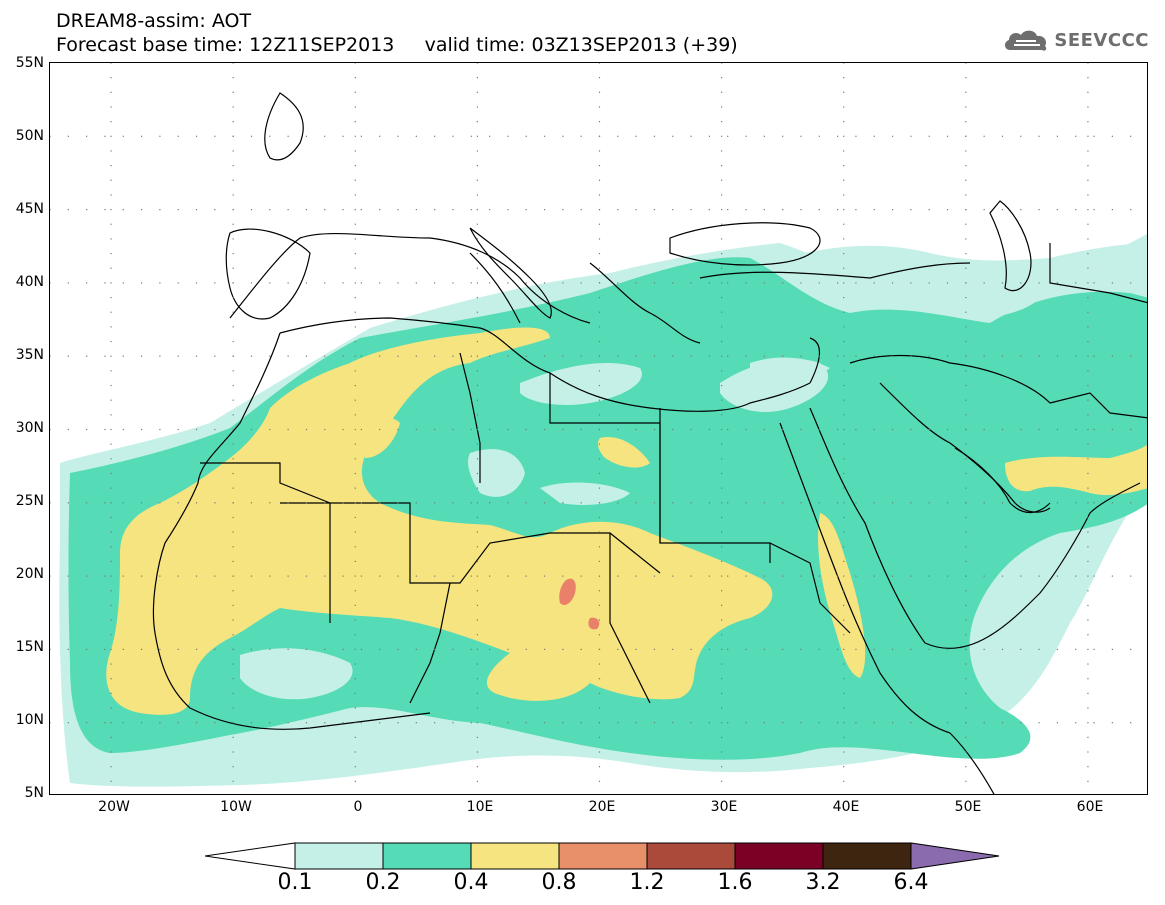  I want to click on colorbar-segment, so click(955, 856).